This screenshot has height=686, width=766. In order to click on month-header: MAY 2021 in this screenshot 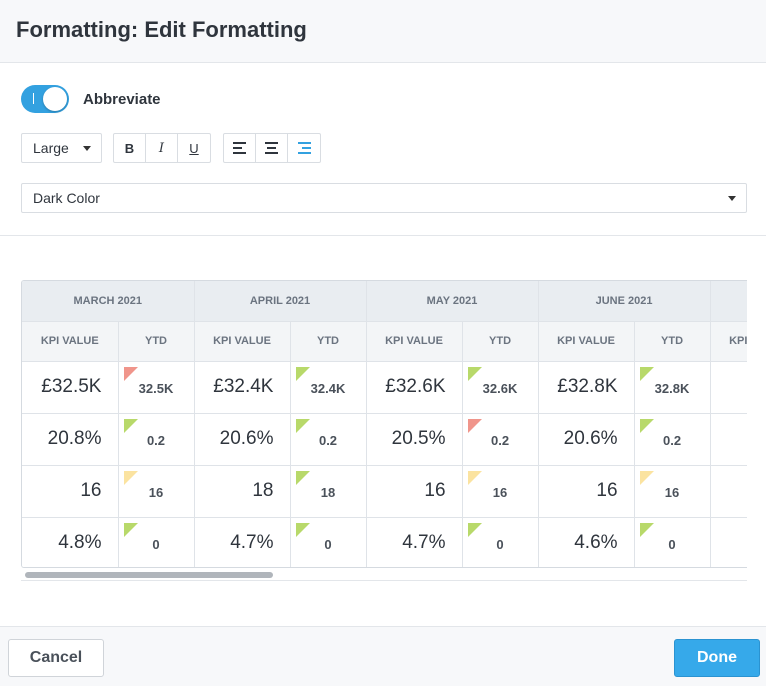, I will do `click(452, 301)`.